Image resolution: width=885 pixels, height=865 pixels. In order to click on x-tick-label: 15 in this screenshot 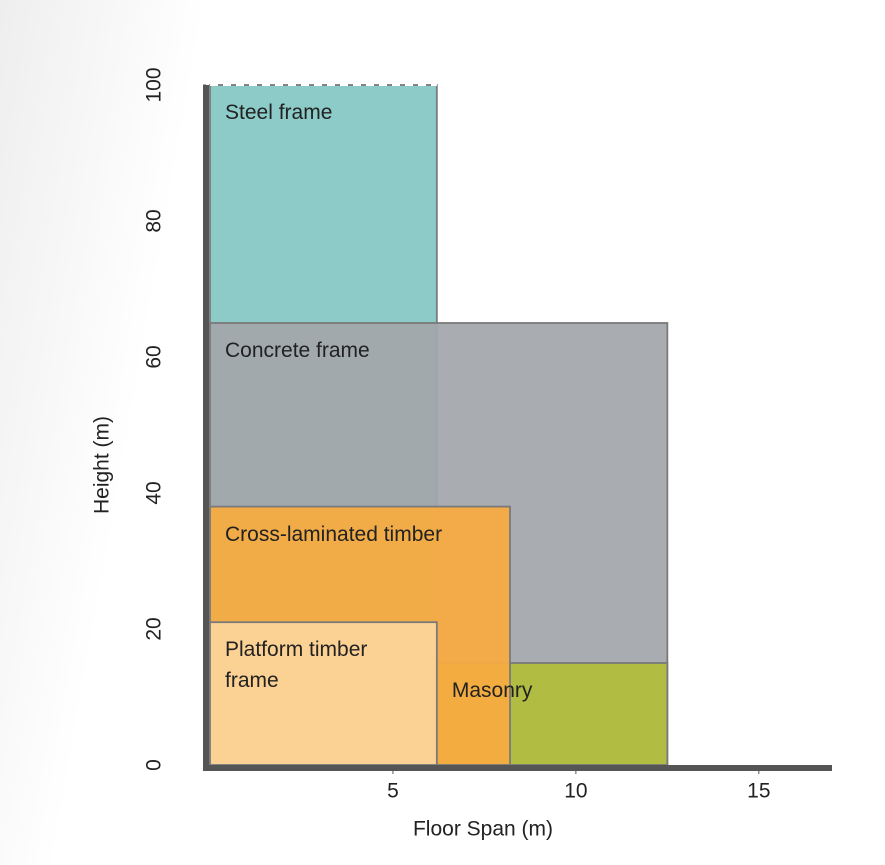, I will do `click(758, 791)`.